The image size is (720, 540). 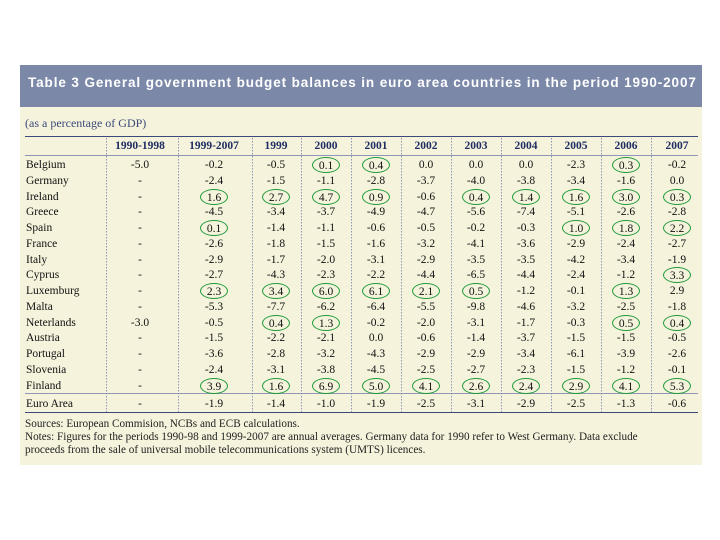 What do you see at coordinates (426, 212) in the screenshot?
I see `value-cell: -4.7` at bounding box center [426, 212].